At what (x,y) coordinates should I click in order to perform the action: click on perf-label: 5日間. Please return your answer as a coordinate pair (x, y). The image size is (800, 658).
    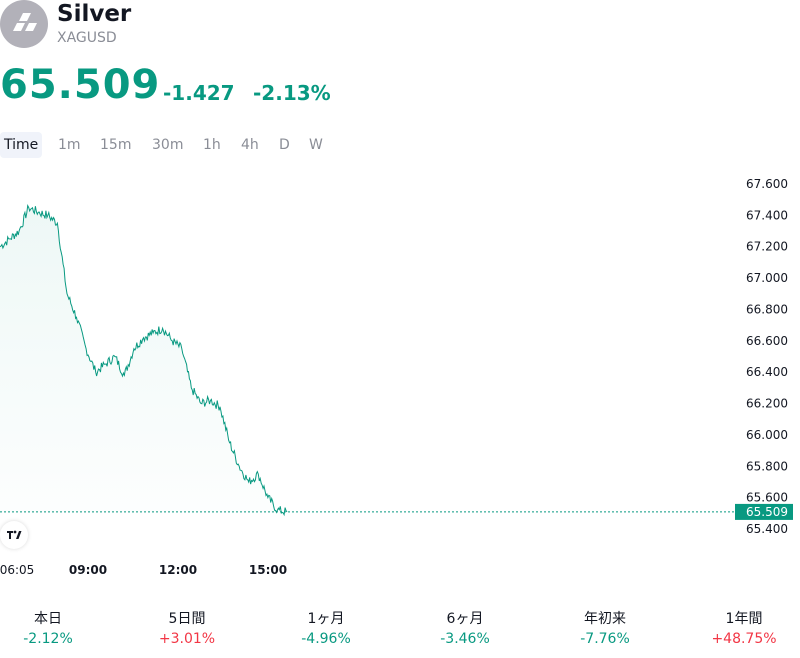
    Looking at the image, I should click on (187, 619).